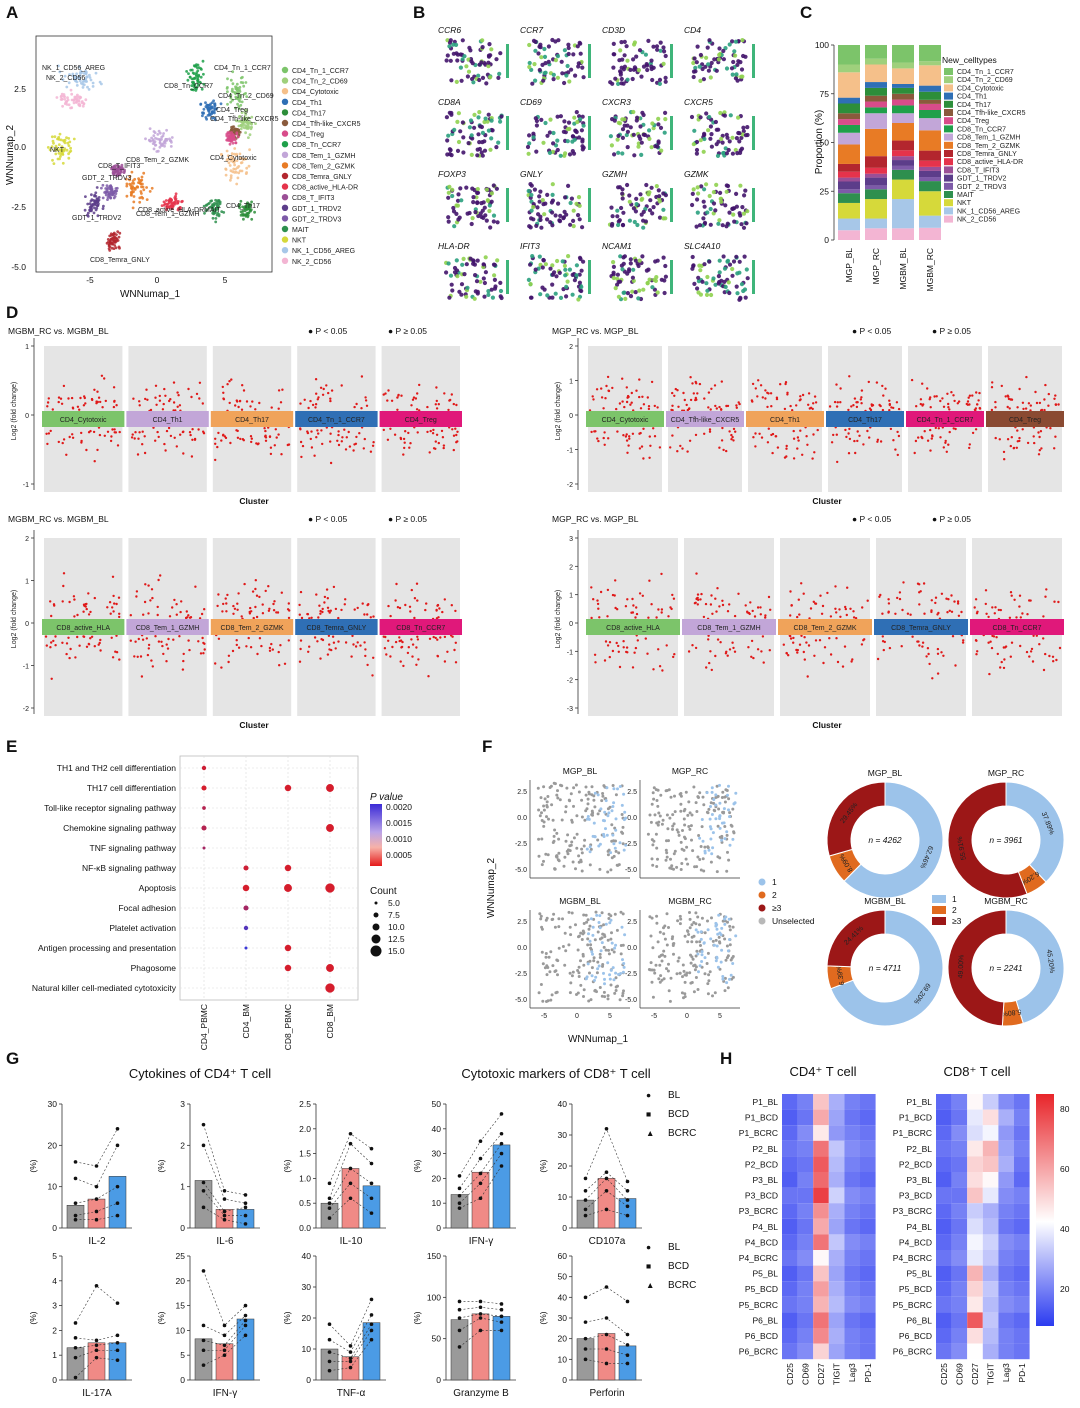 This screenshot has height=1408, width=1080. What do you see at coordinates (903, 269) in the screenshot?
I see `c-category-label: MGBM_BL` at bounding box center [903, 269].